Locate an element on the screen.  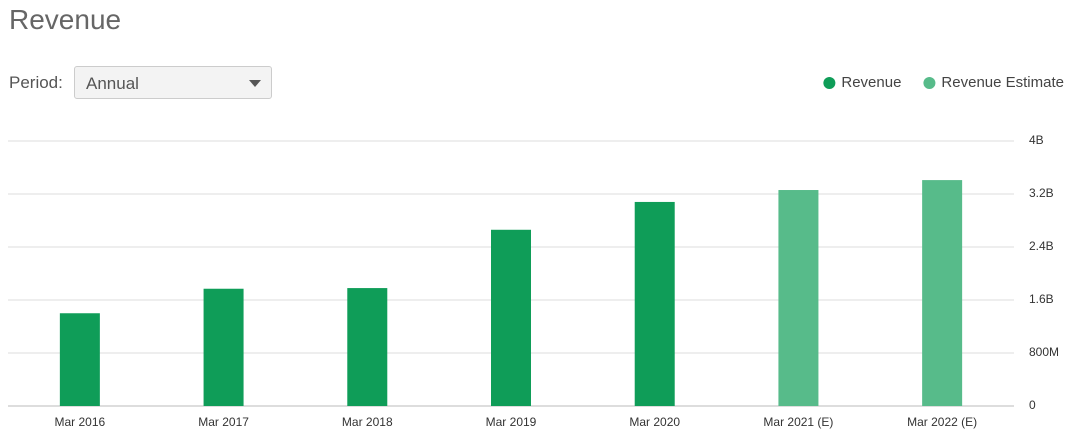
y-tick-label: 3.2B is located at coordinates (1041, 193).